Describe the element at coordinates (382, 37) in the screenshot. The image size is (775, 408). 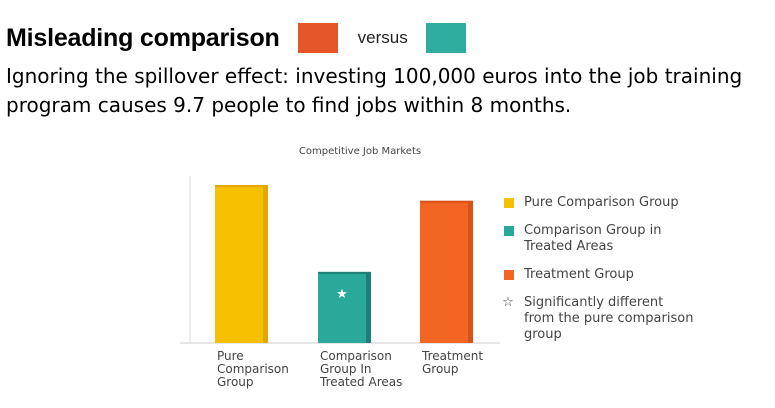
I see `versus-label: versus` at that location.